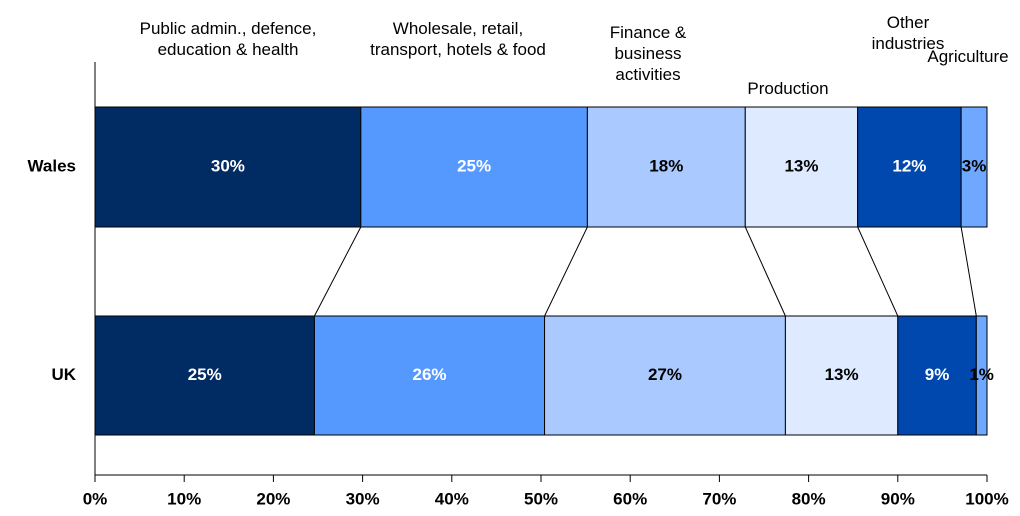 This screenshot has width=1020, height=516. I want to click on series-label: Other industries, so click(908, 33).